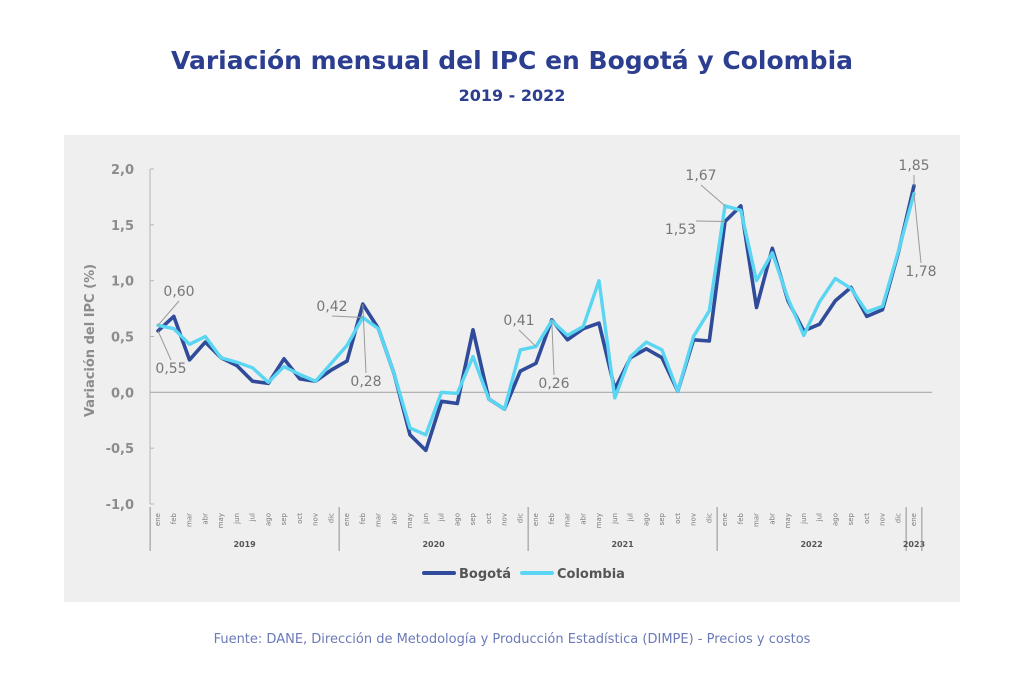  Describe the element at coordinates (122, 338) in the screenshot. I see `y-tick-label: 0,5` at that location.